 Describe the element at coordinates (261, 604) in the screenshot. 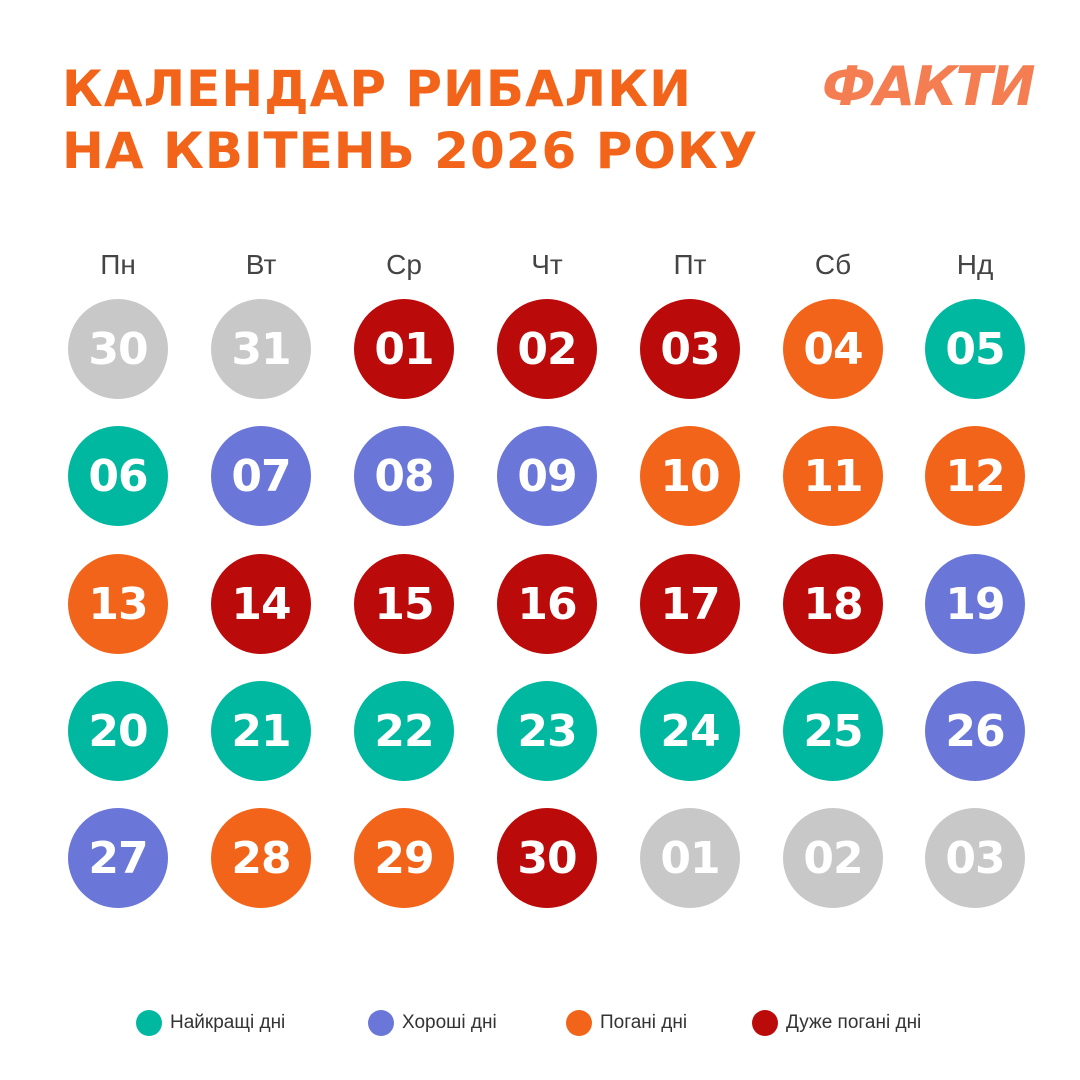

I see `day-circle-very-bad: 14` at that location.